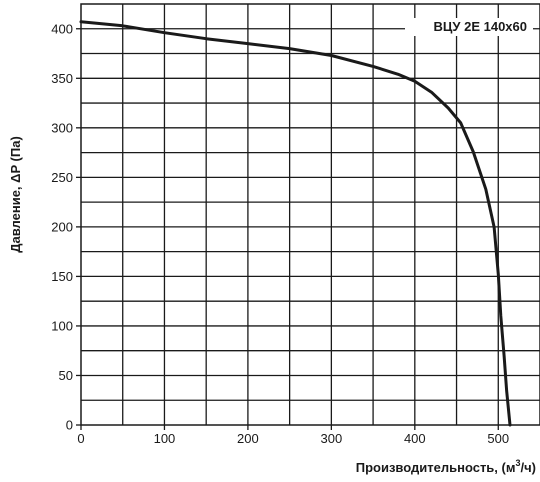 The image size is (540, 482). I want to click on y-tick-label: 0, so click(69, 425).